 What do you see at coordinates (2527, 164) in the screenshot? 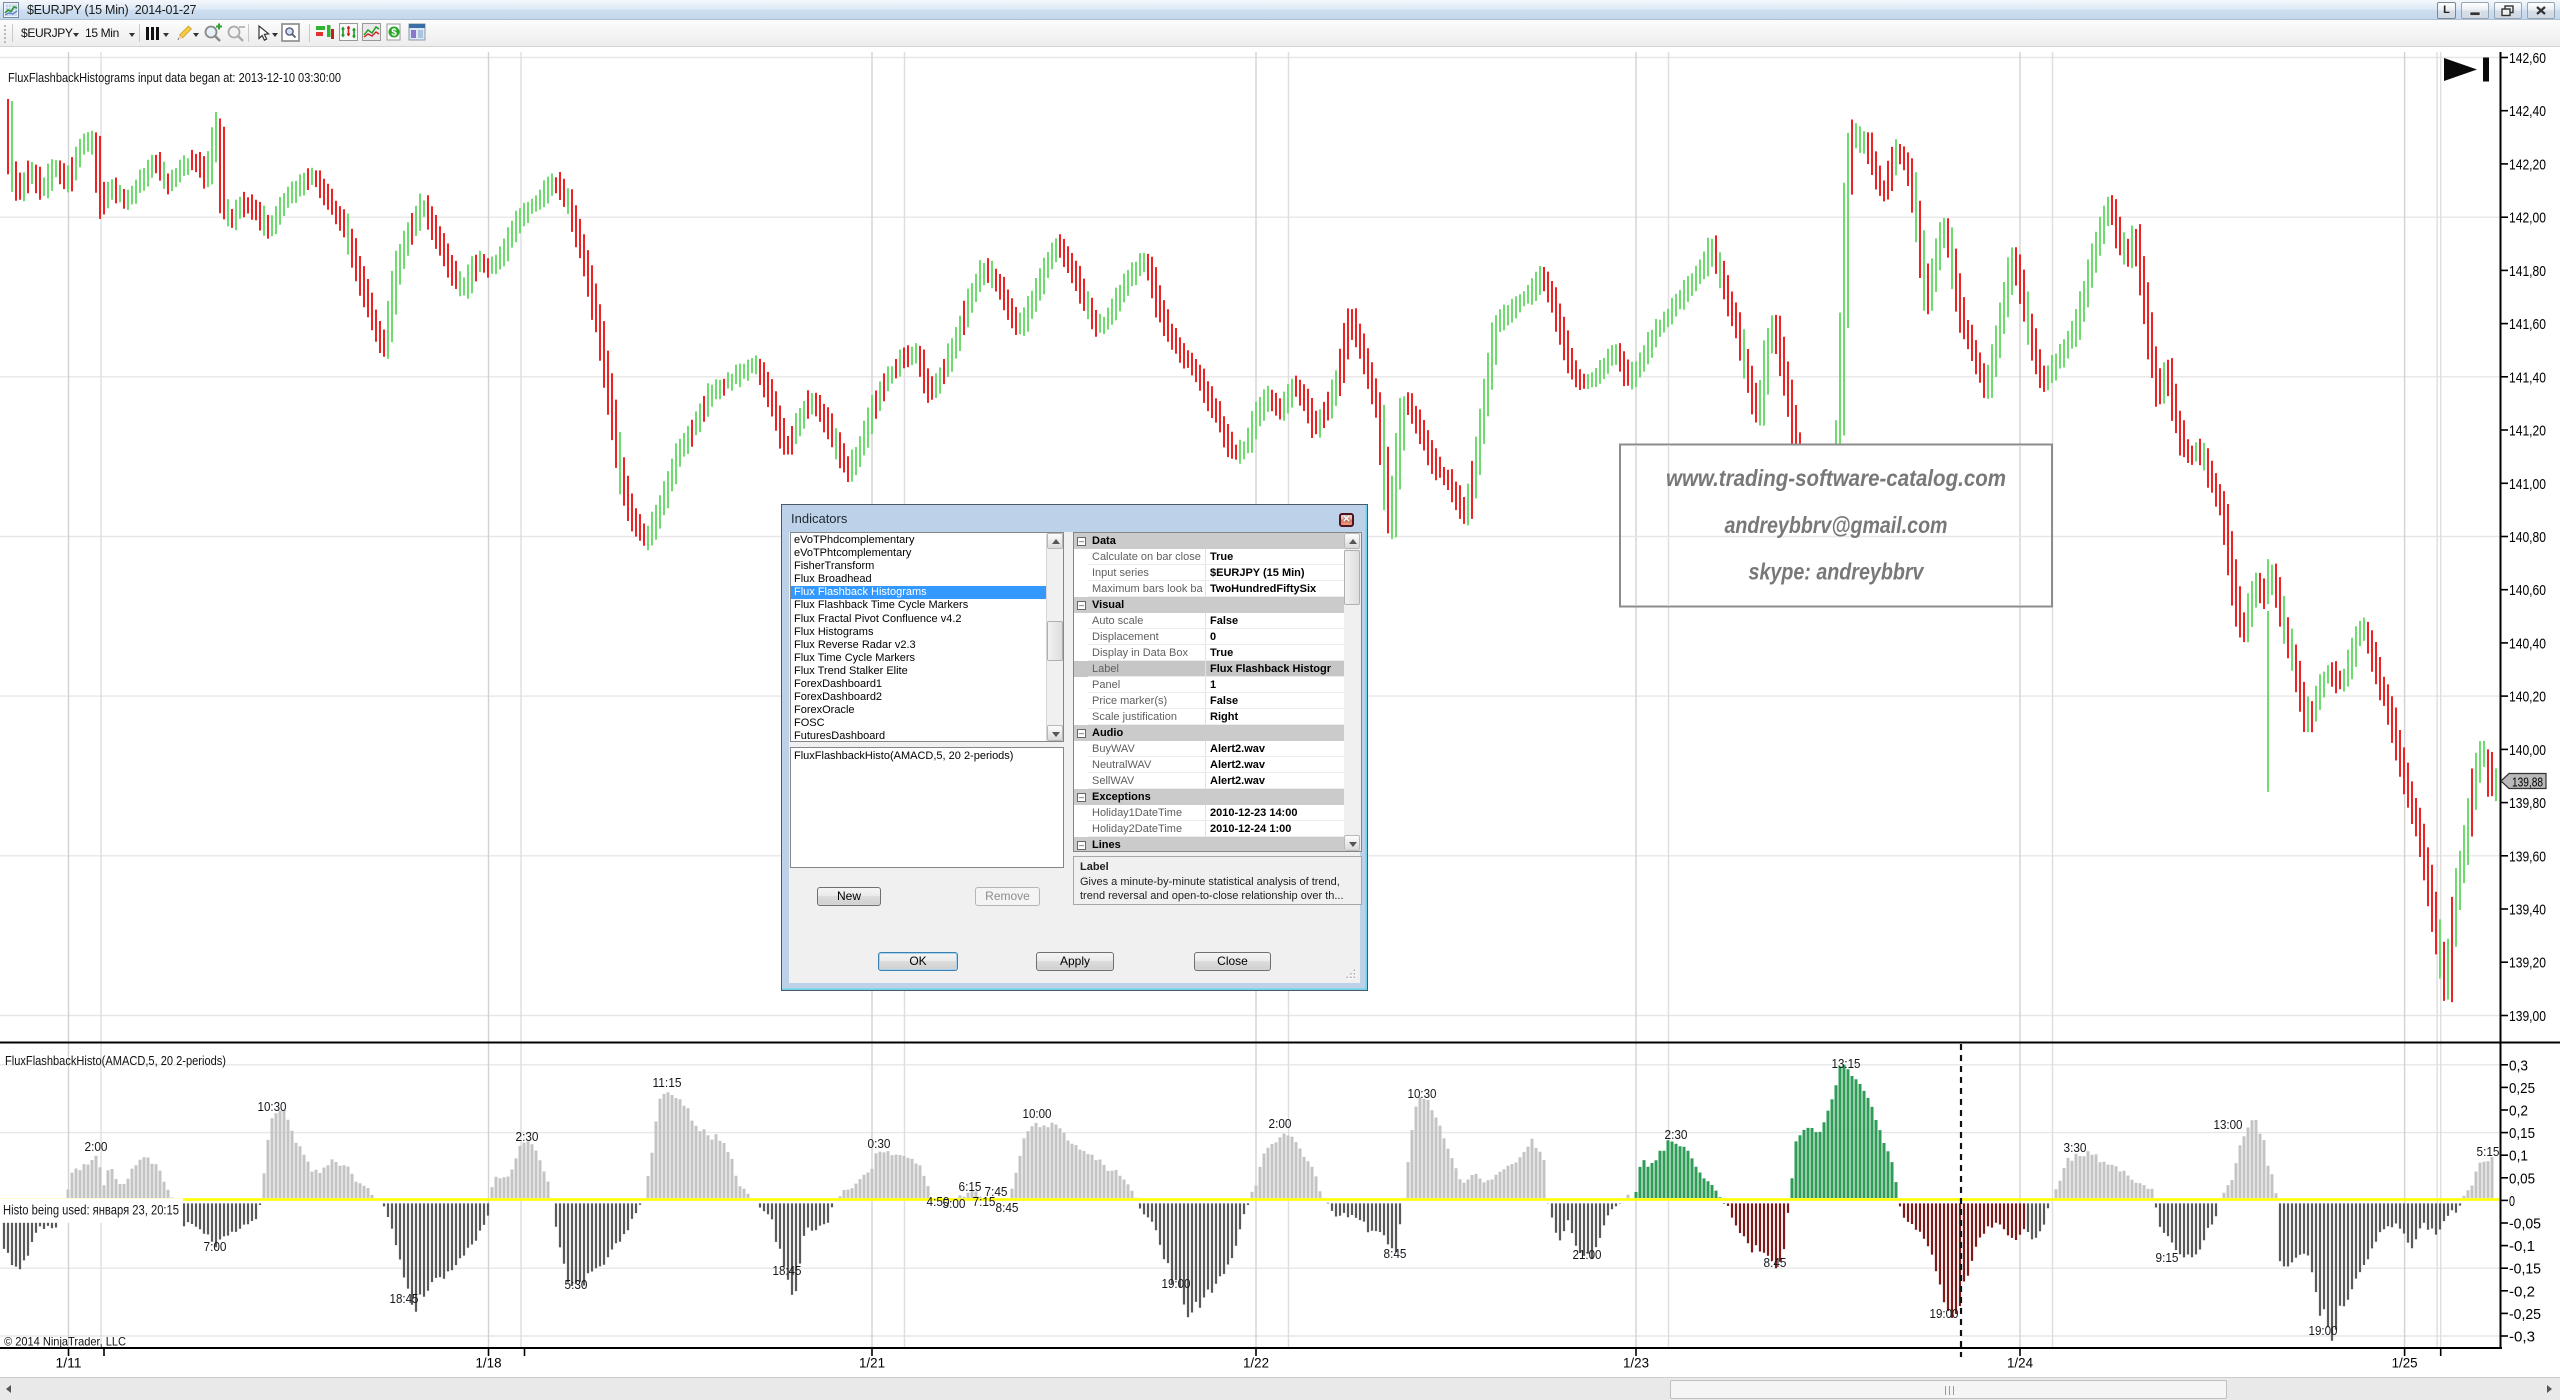
I see `svg-text: 142,20` at bounding box center [2527, 164].